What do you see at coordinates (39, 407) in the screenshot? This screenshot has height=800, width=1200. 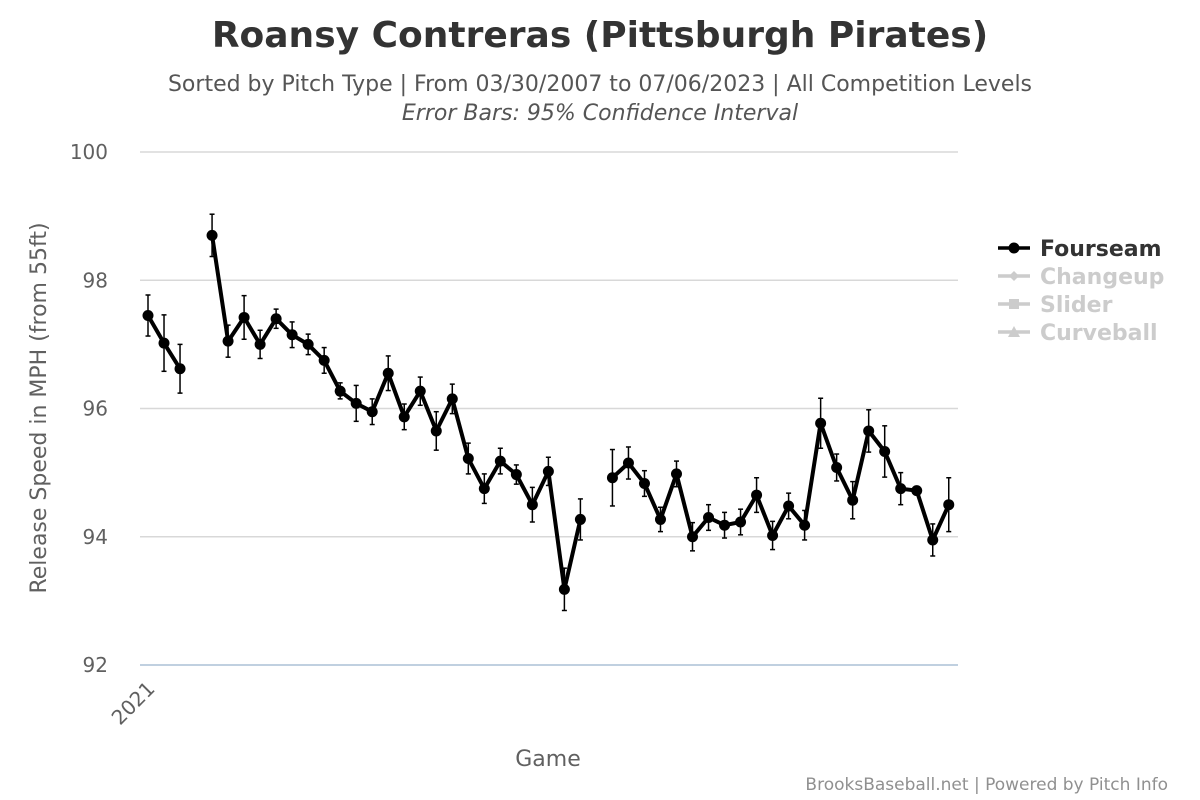 I see `y-axis-title: Release Speed in MPH (from 55ft)` at bounding box center [39, 407].